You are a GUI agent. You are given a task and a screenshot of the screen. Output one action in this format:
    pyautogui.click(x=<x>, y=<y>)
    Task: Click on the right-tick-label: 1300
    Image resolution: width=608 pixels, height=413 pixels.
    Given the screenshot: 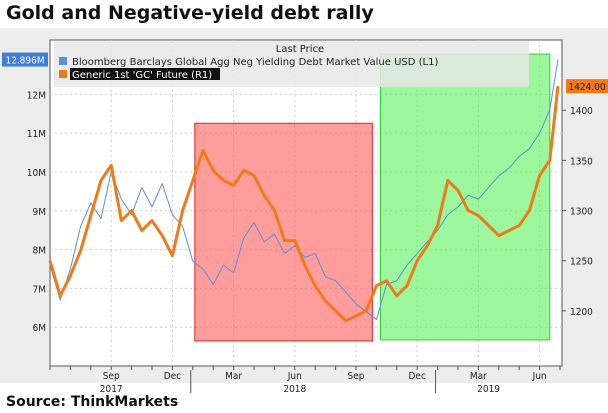 What is the action you would take?
    pyautogui.click(x=581, y=212)
    